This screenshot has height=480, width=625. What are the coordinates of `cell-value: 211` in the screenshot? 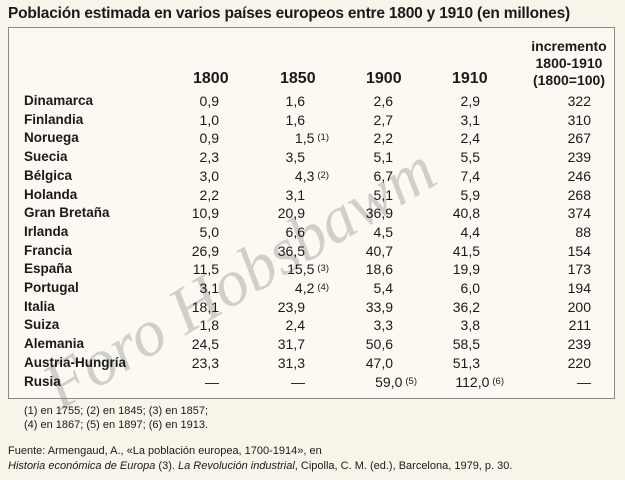 It's located at (579, 325).